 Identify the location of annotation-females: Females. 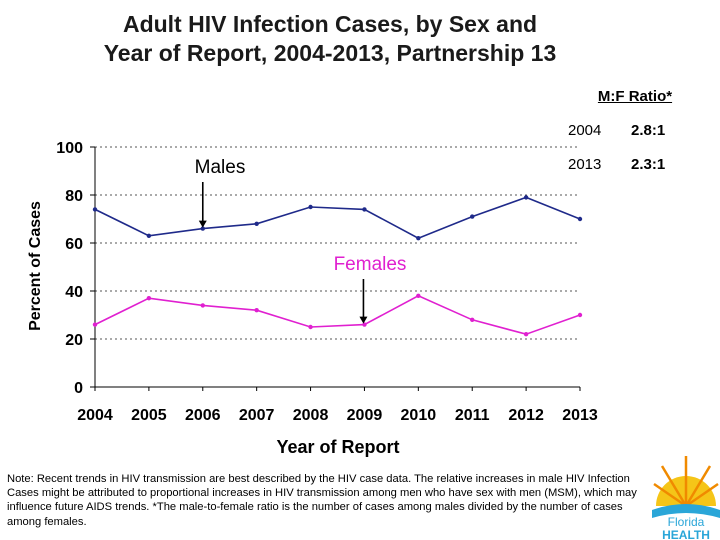
(370, 264).